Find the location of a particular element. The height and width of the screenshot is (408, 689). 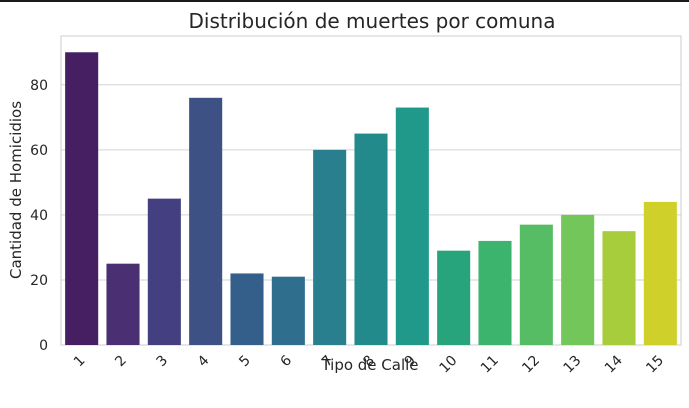

x-tick-label: 1 is located at coordinates (80, 362).